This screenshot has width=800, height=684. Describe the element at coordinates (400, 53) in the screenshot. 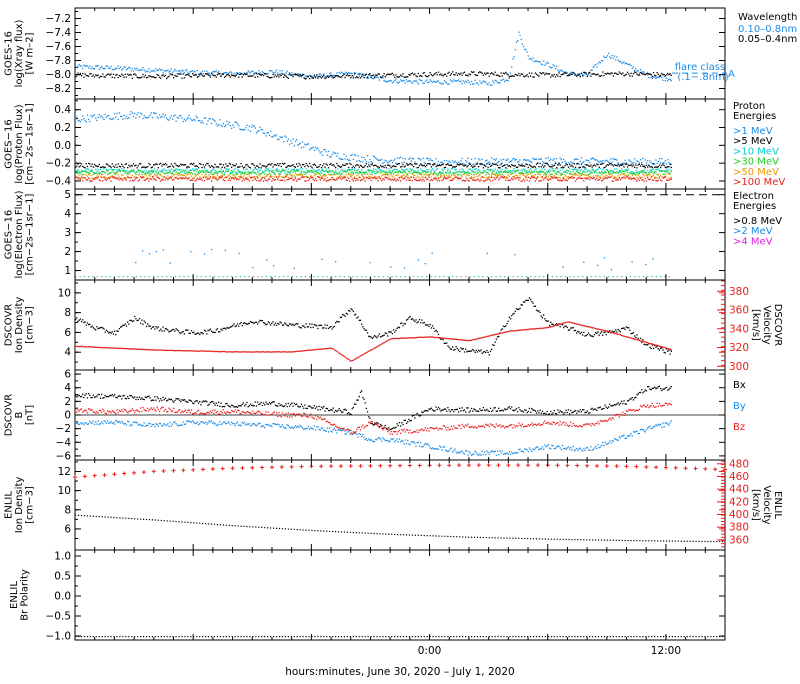

I see `panel-frame` at that location.